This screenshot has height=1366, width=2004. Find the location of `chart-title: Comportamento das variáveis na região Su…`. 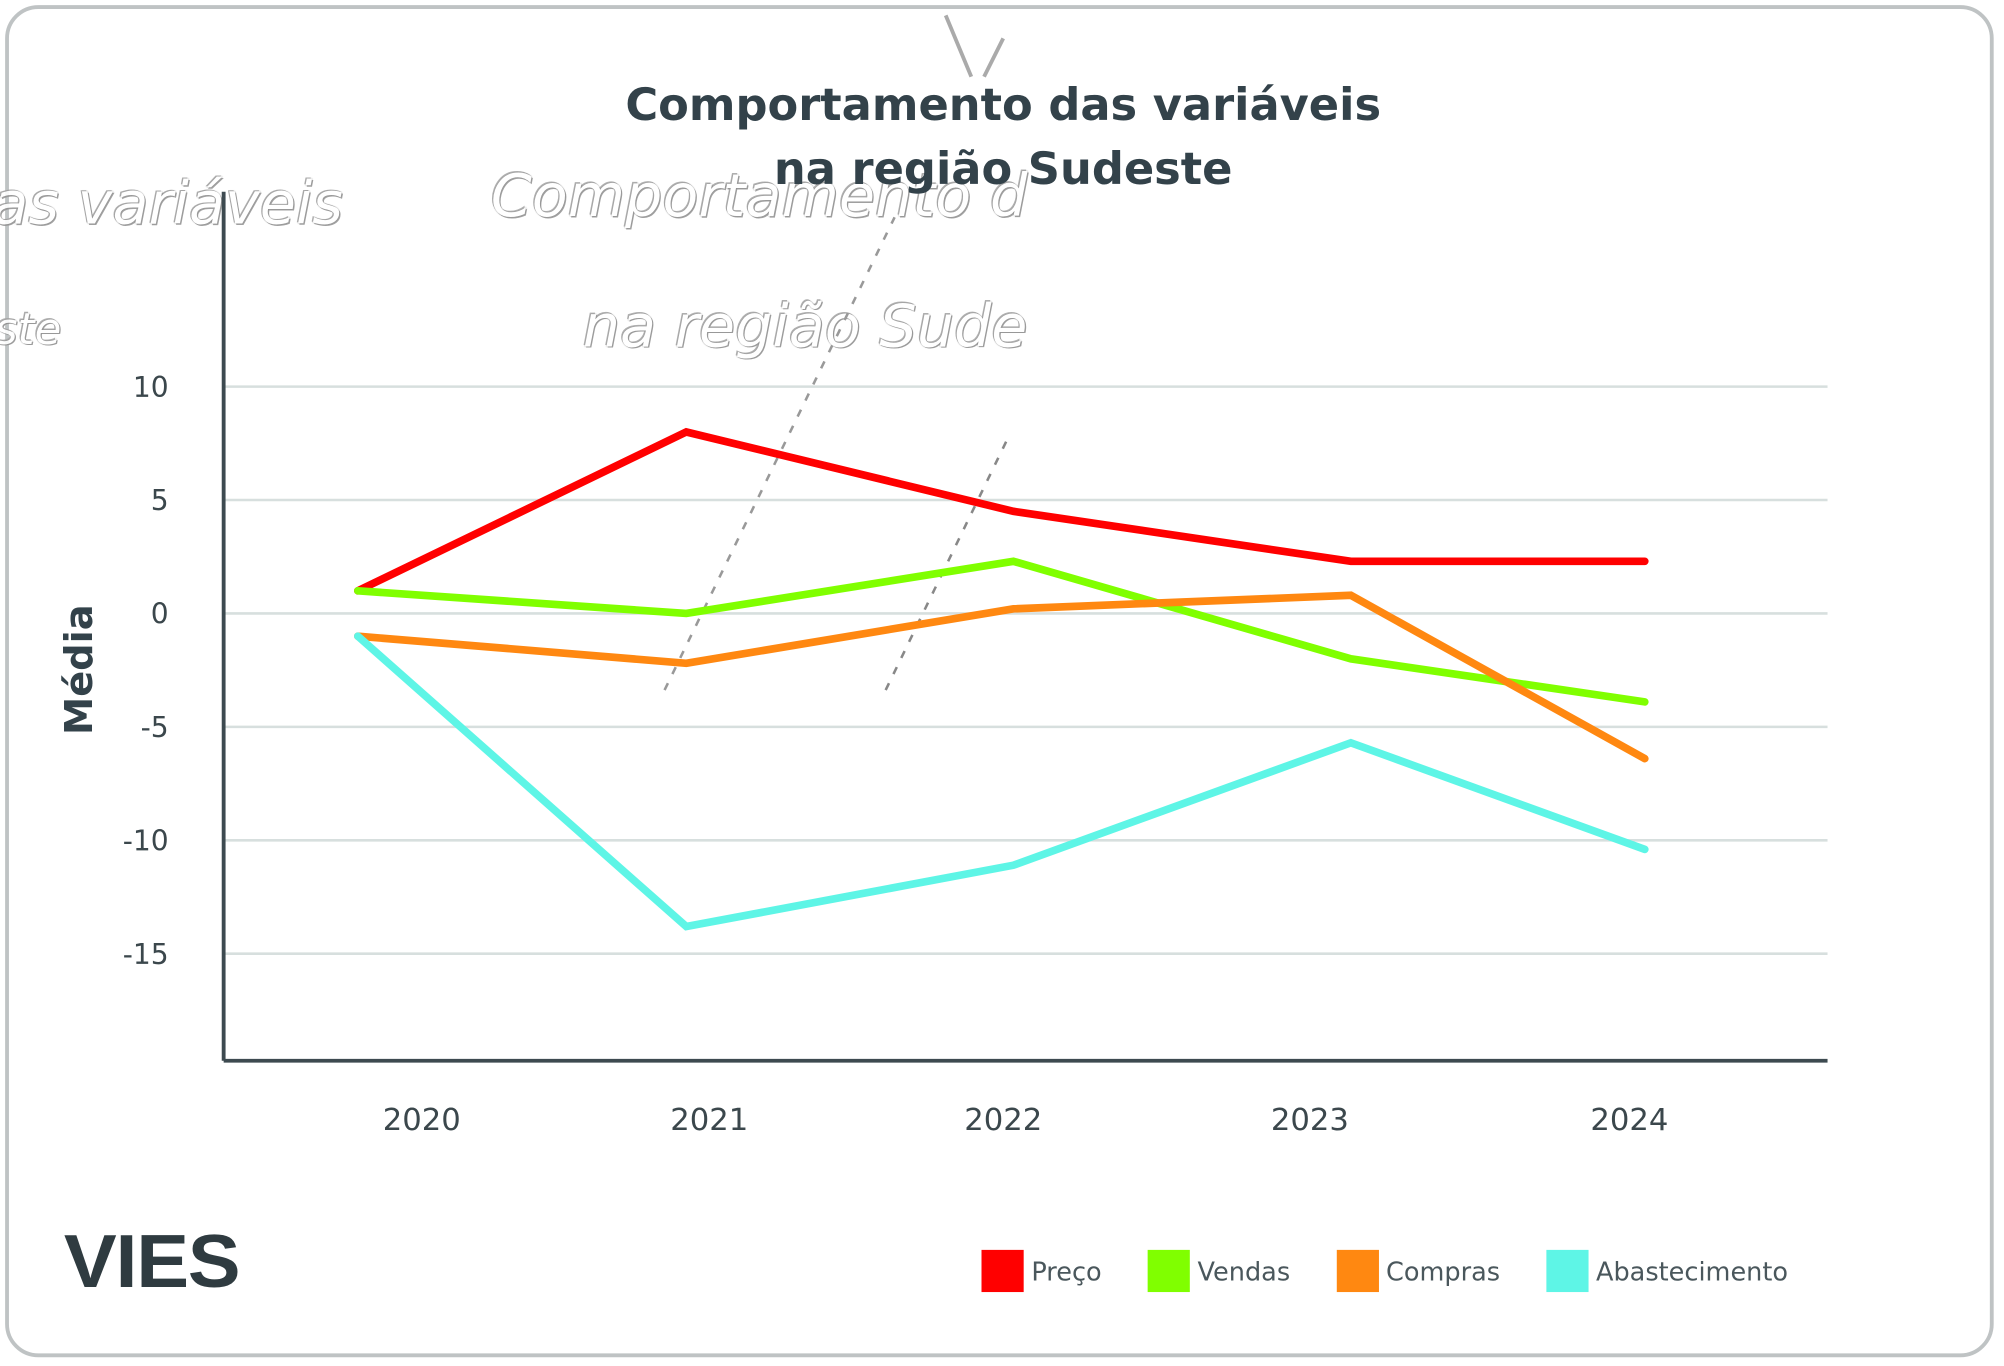

chart-title: Comportamento das variáveis na região Su… is located at coordinates (1003, 138).